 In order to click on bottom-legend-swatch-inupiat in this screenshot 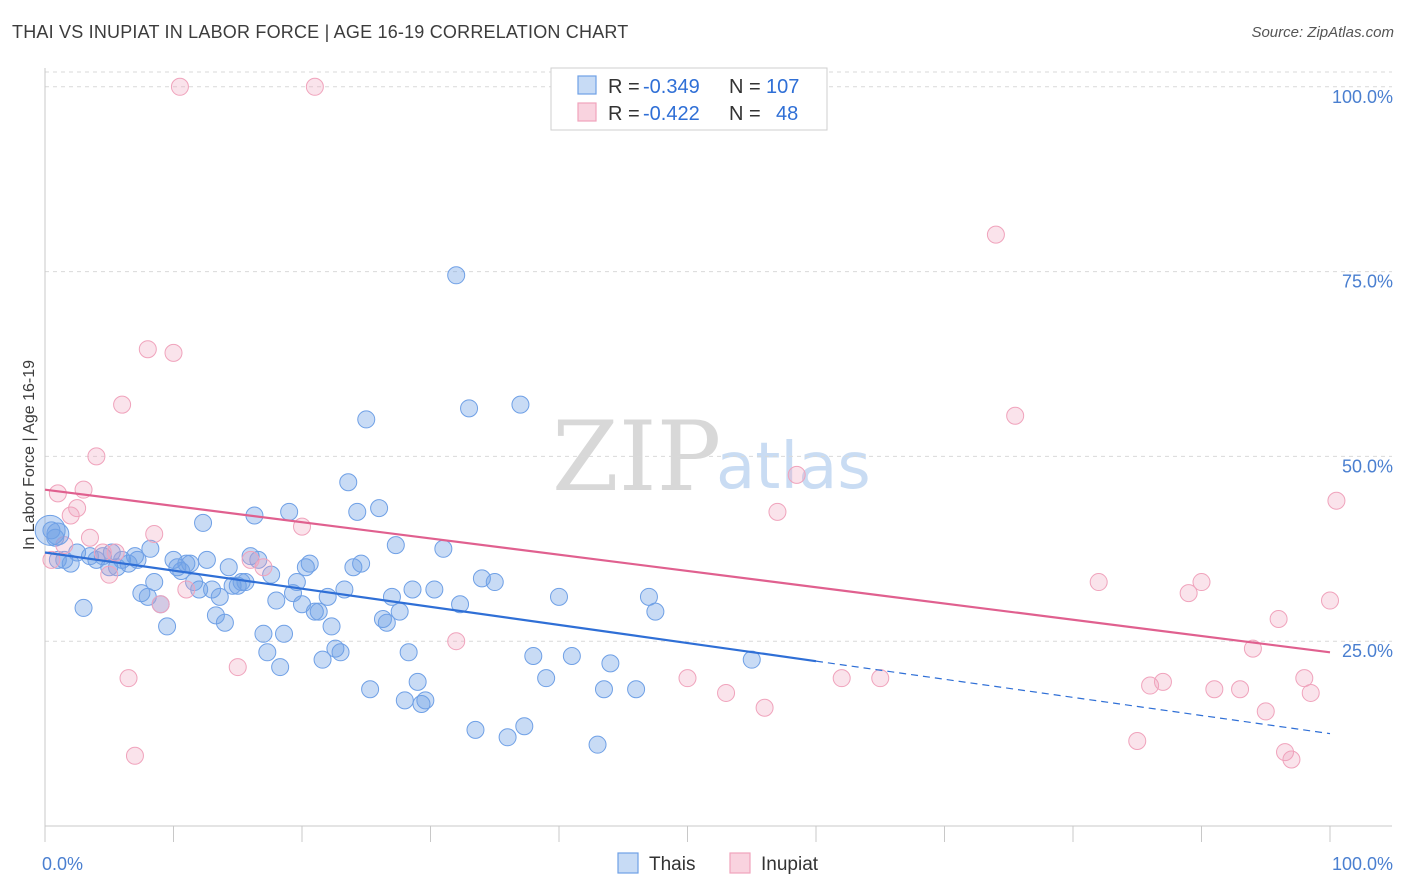, I will do `click(740, 863)`.